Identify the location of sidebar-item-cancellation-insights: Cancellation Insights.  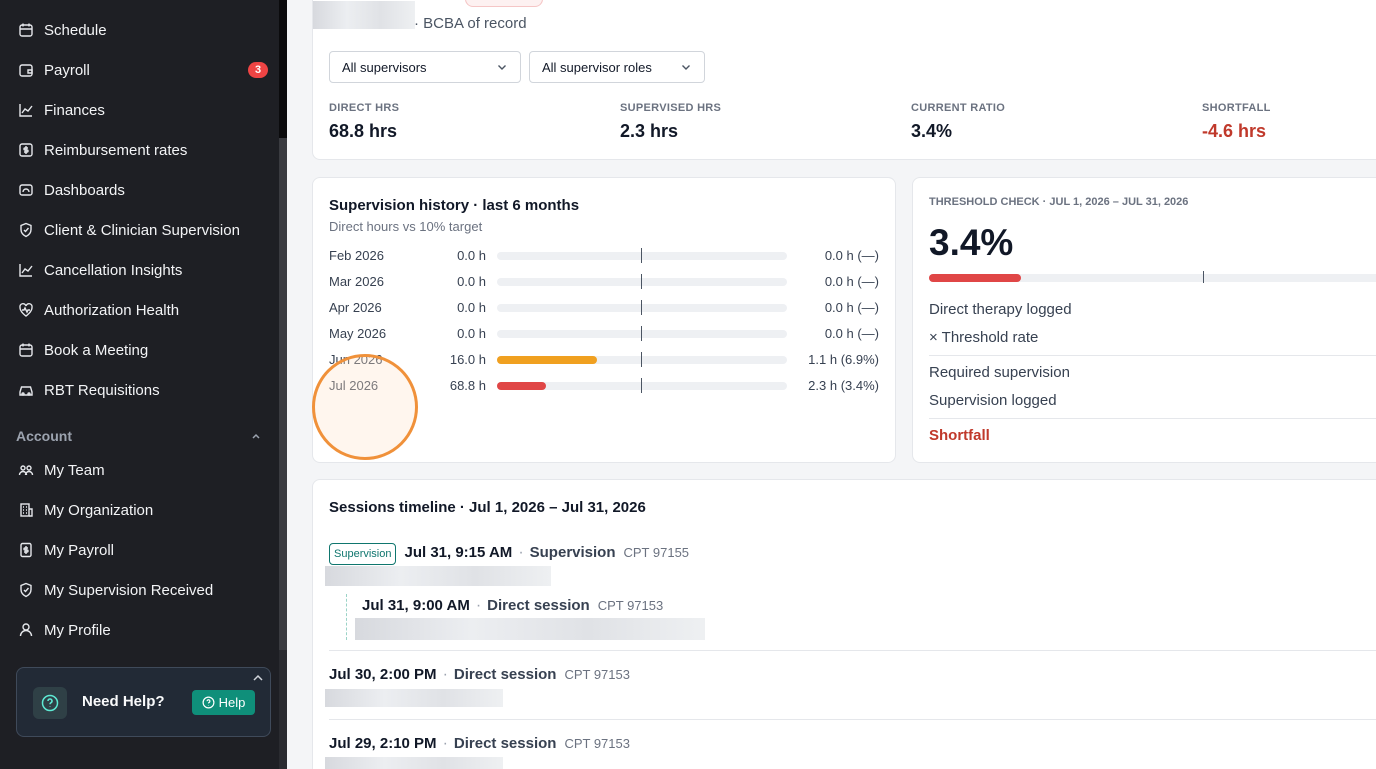
(143, 270).